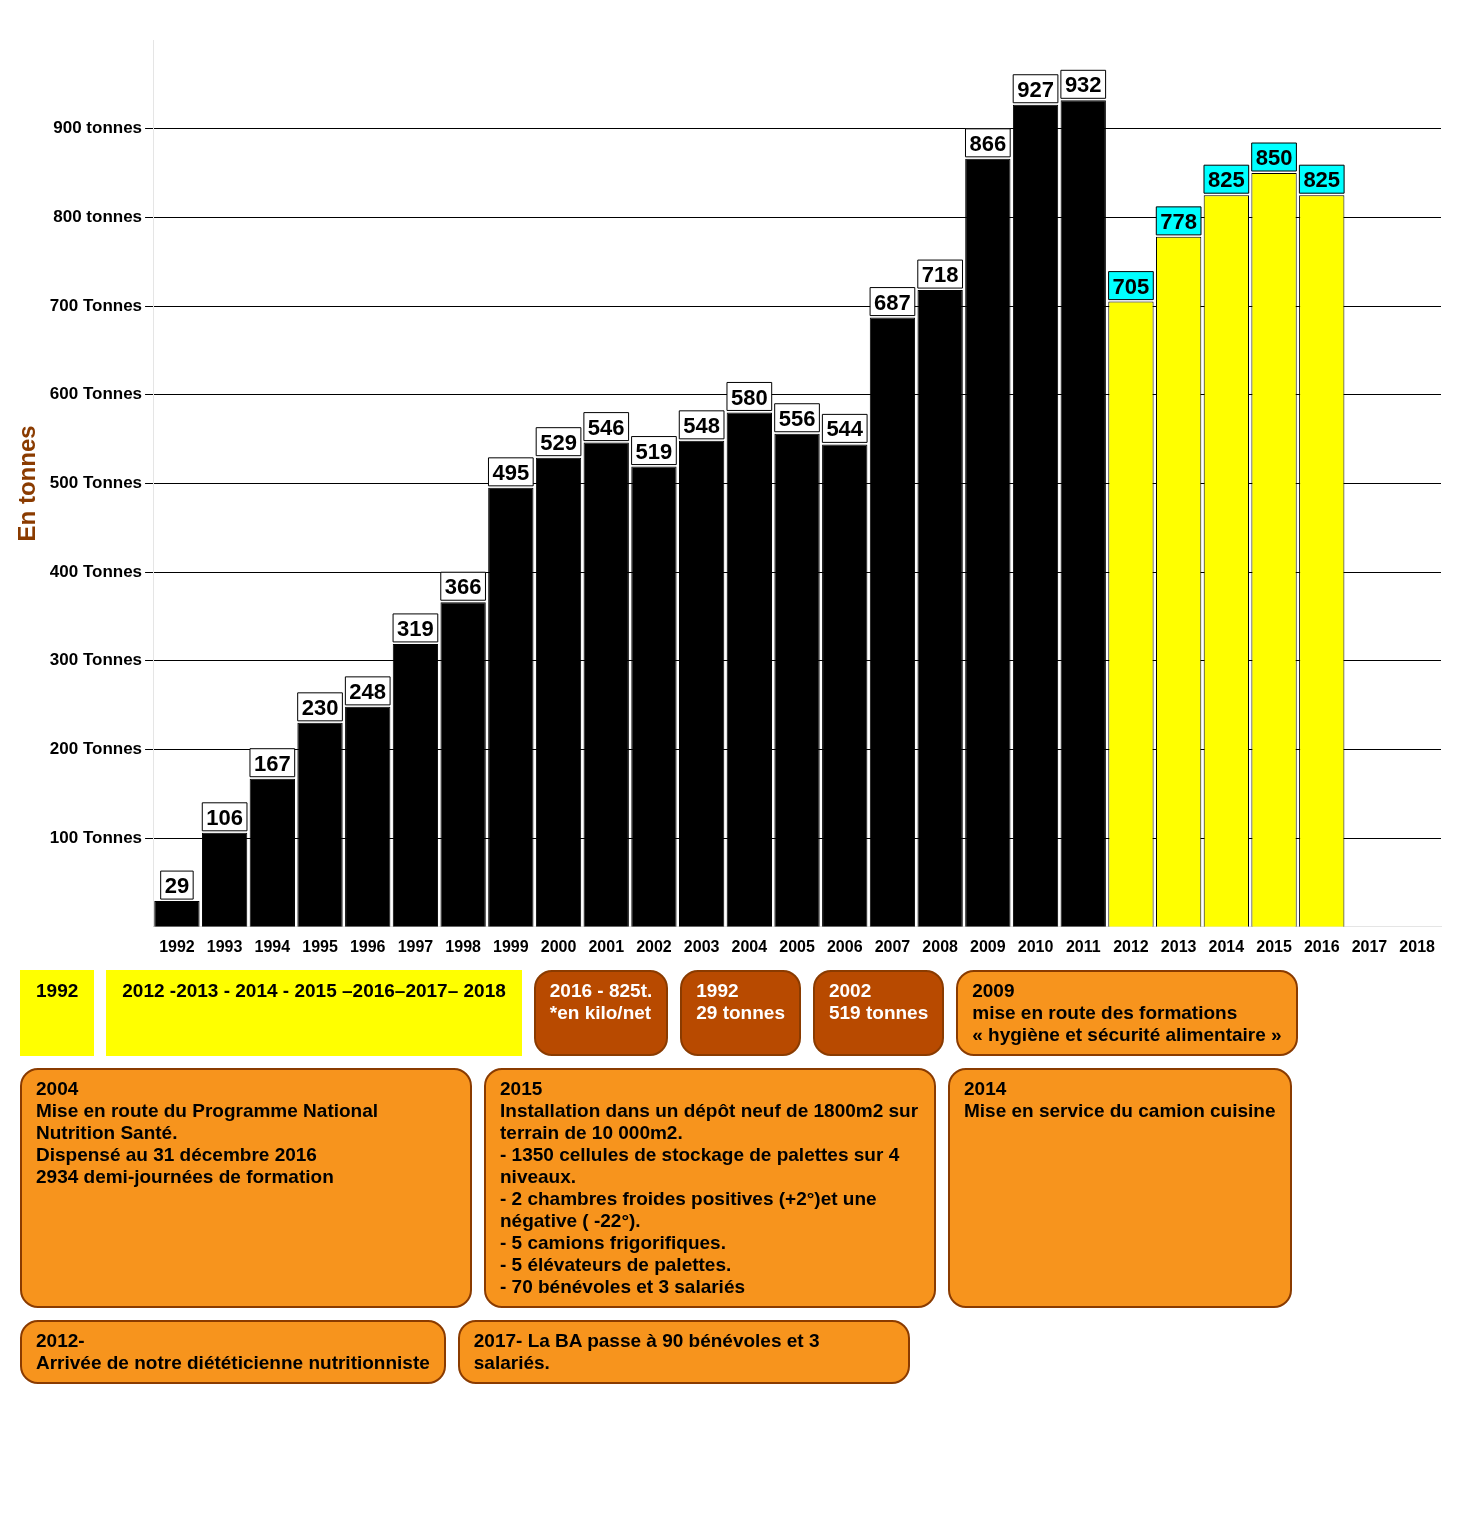 The image size is (1461, 1534). I want to click on x-tick-label: 1999, so click(511, 946).